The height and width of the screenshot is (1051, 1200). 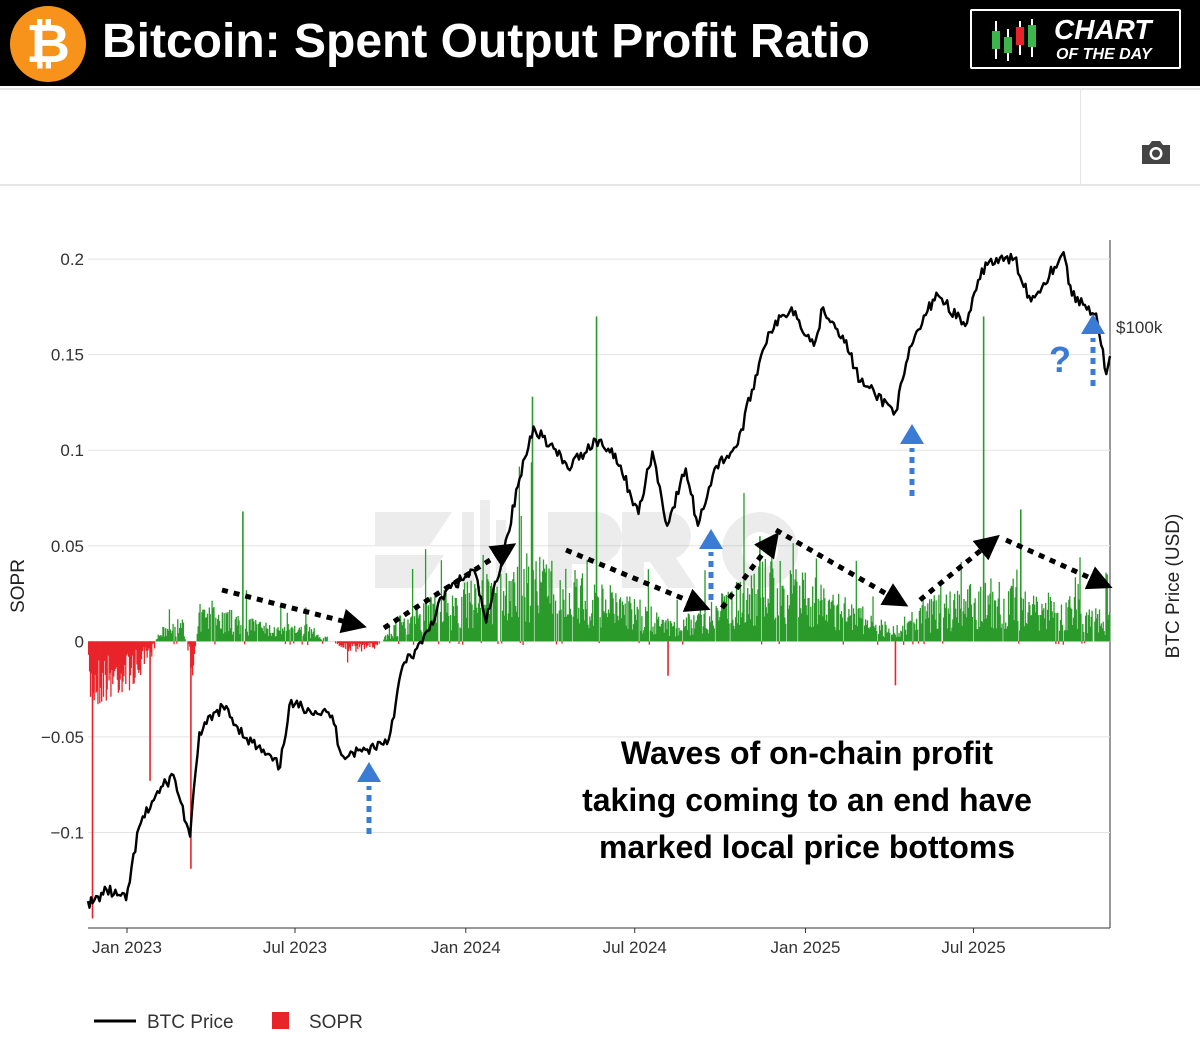 I want to click on y-tick-label: 0.15, so click(x=67, y=355).